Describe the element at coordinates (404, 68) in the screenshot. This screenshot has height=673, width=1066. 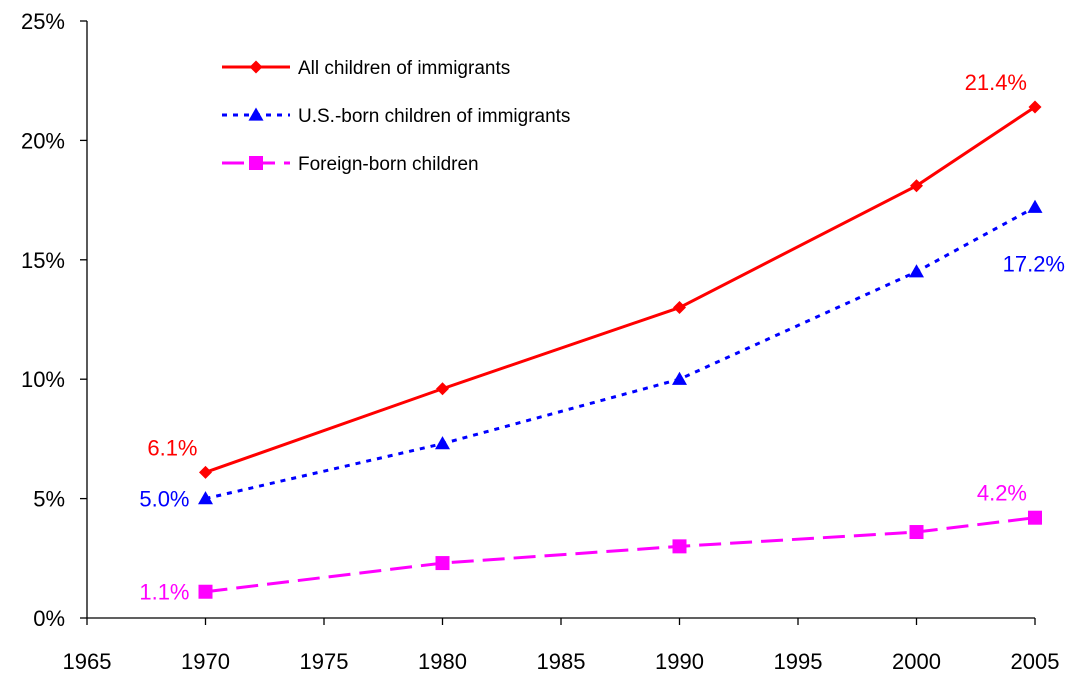
I see `legend-label: All children of immigrants` at that location.